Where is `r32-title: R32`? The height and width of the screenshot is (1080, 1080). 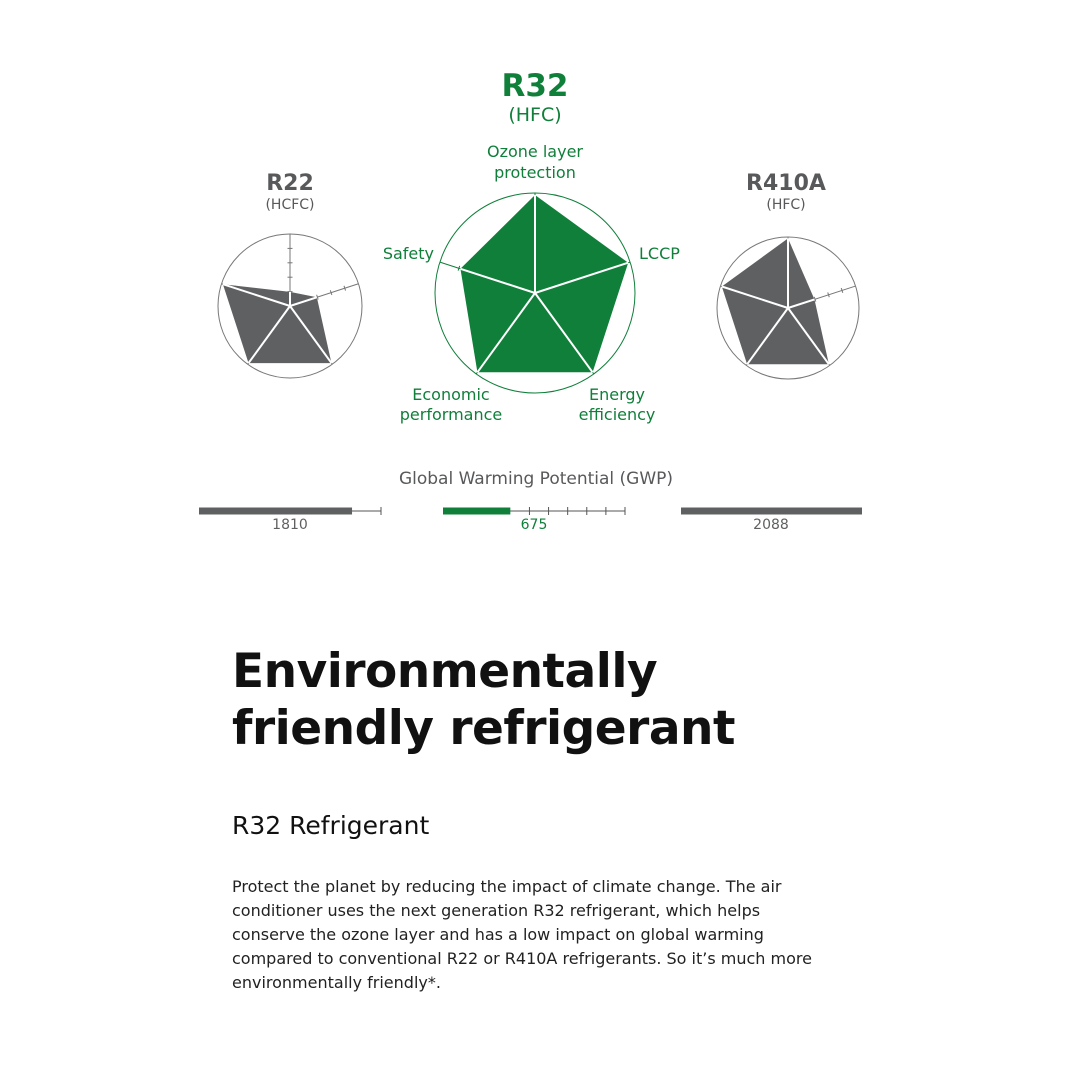
r32-title: R32 is located at coordinates (535, 86).